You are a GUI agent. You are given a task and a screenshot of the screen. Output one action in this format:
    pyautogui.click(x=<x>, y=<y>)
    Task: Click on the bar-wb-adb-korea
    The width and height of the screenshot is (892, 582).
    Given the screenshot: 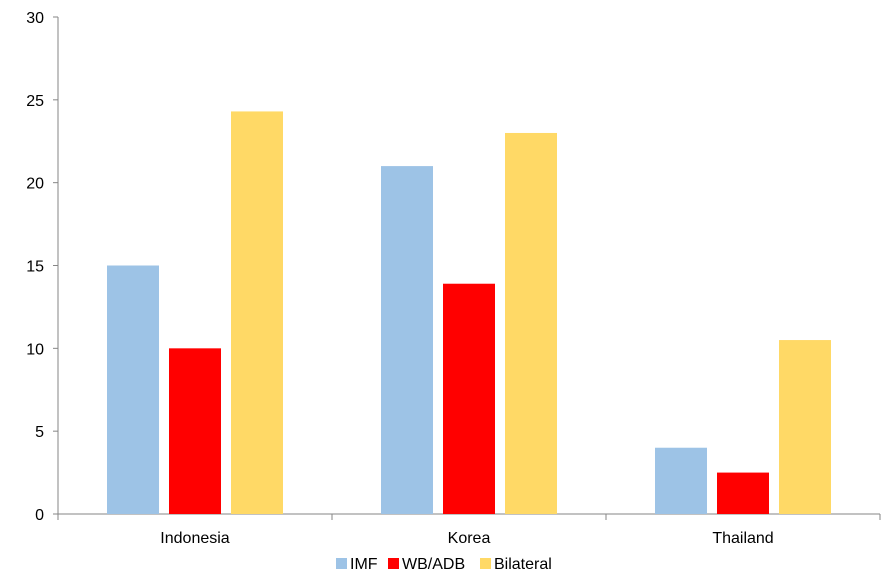 What is the action you would take?
    pyautogui.click(x=469, y=398)
    